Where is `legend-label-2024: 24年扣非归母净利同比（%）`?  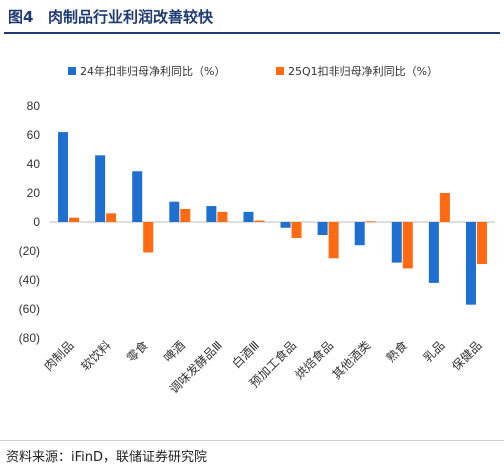 legend-label-2024: 24年扣非归母净利同比（%） is located at coordinates (152, 71).